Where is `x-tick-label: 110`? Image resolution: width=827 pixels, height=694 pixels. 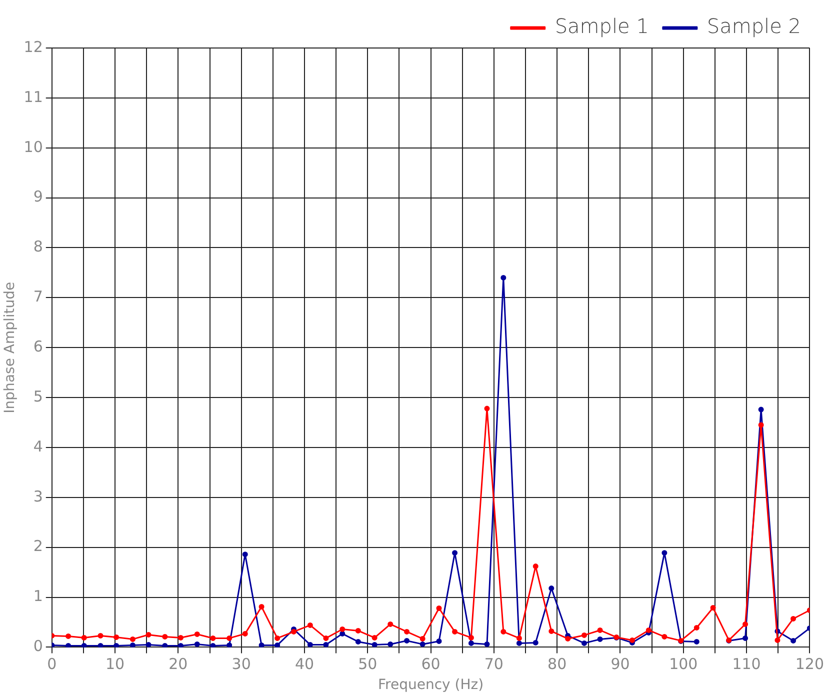 x-tick-label: 110 is located at coordinates (746, 664).